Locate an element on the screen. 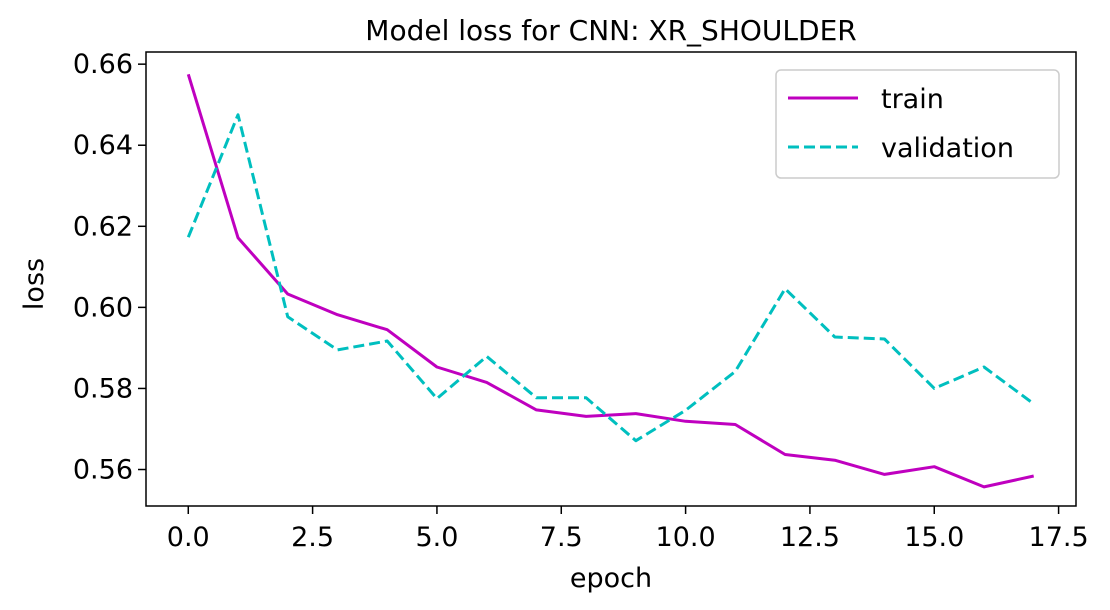  y-tick-label: 0.66 is located at coordinates (103, 64).